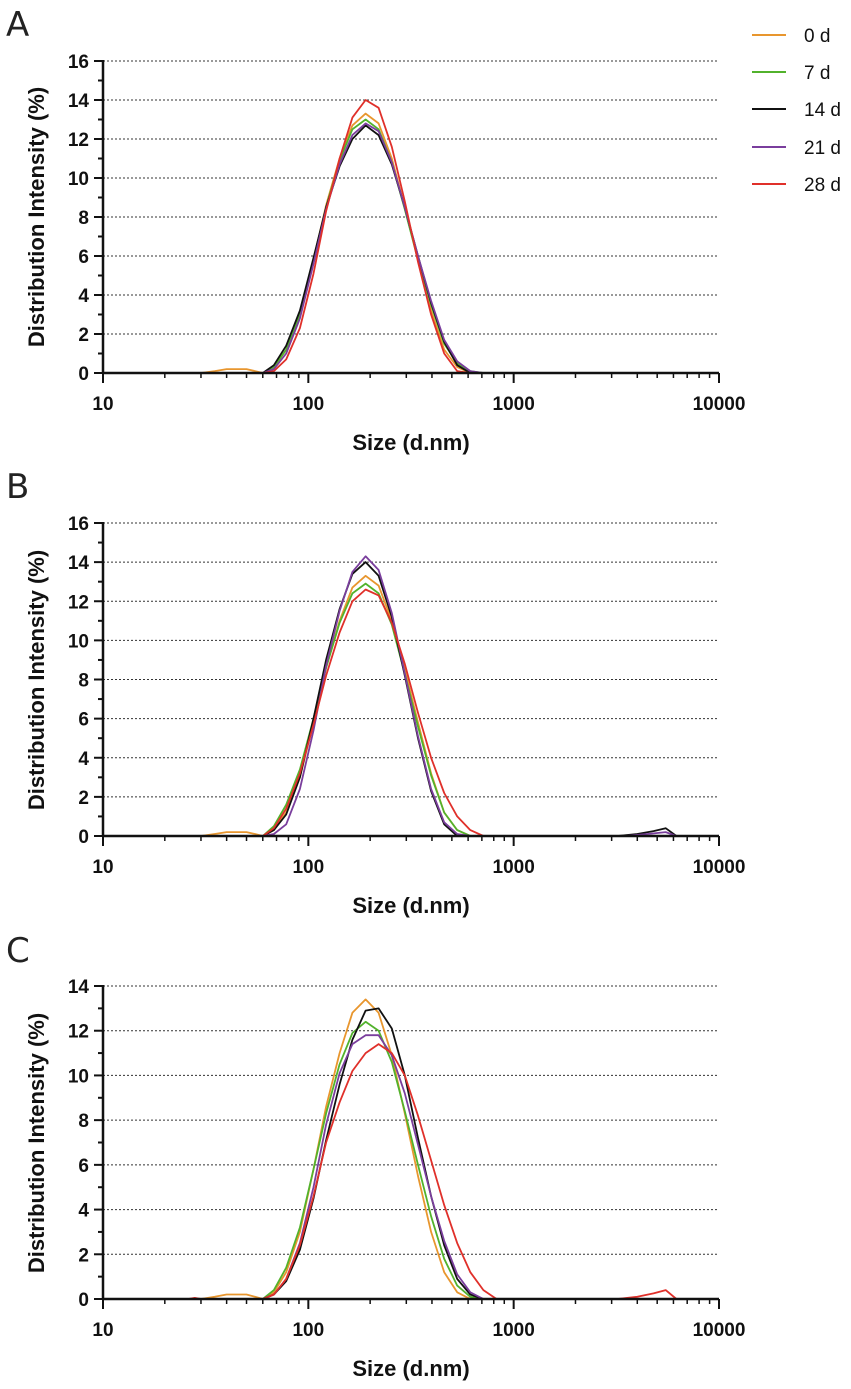 This screenshot has width=851, height=1389. Describe the element at coordinates (17, 487) in the screenshot. I see `panel-letter-b: B` at that location.